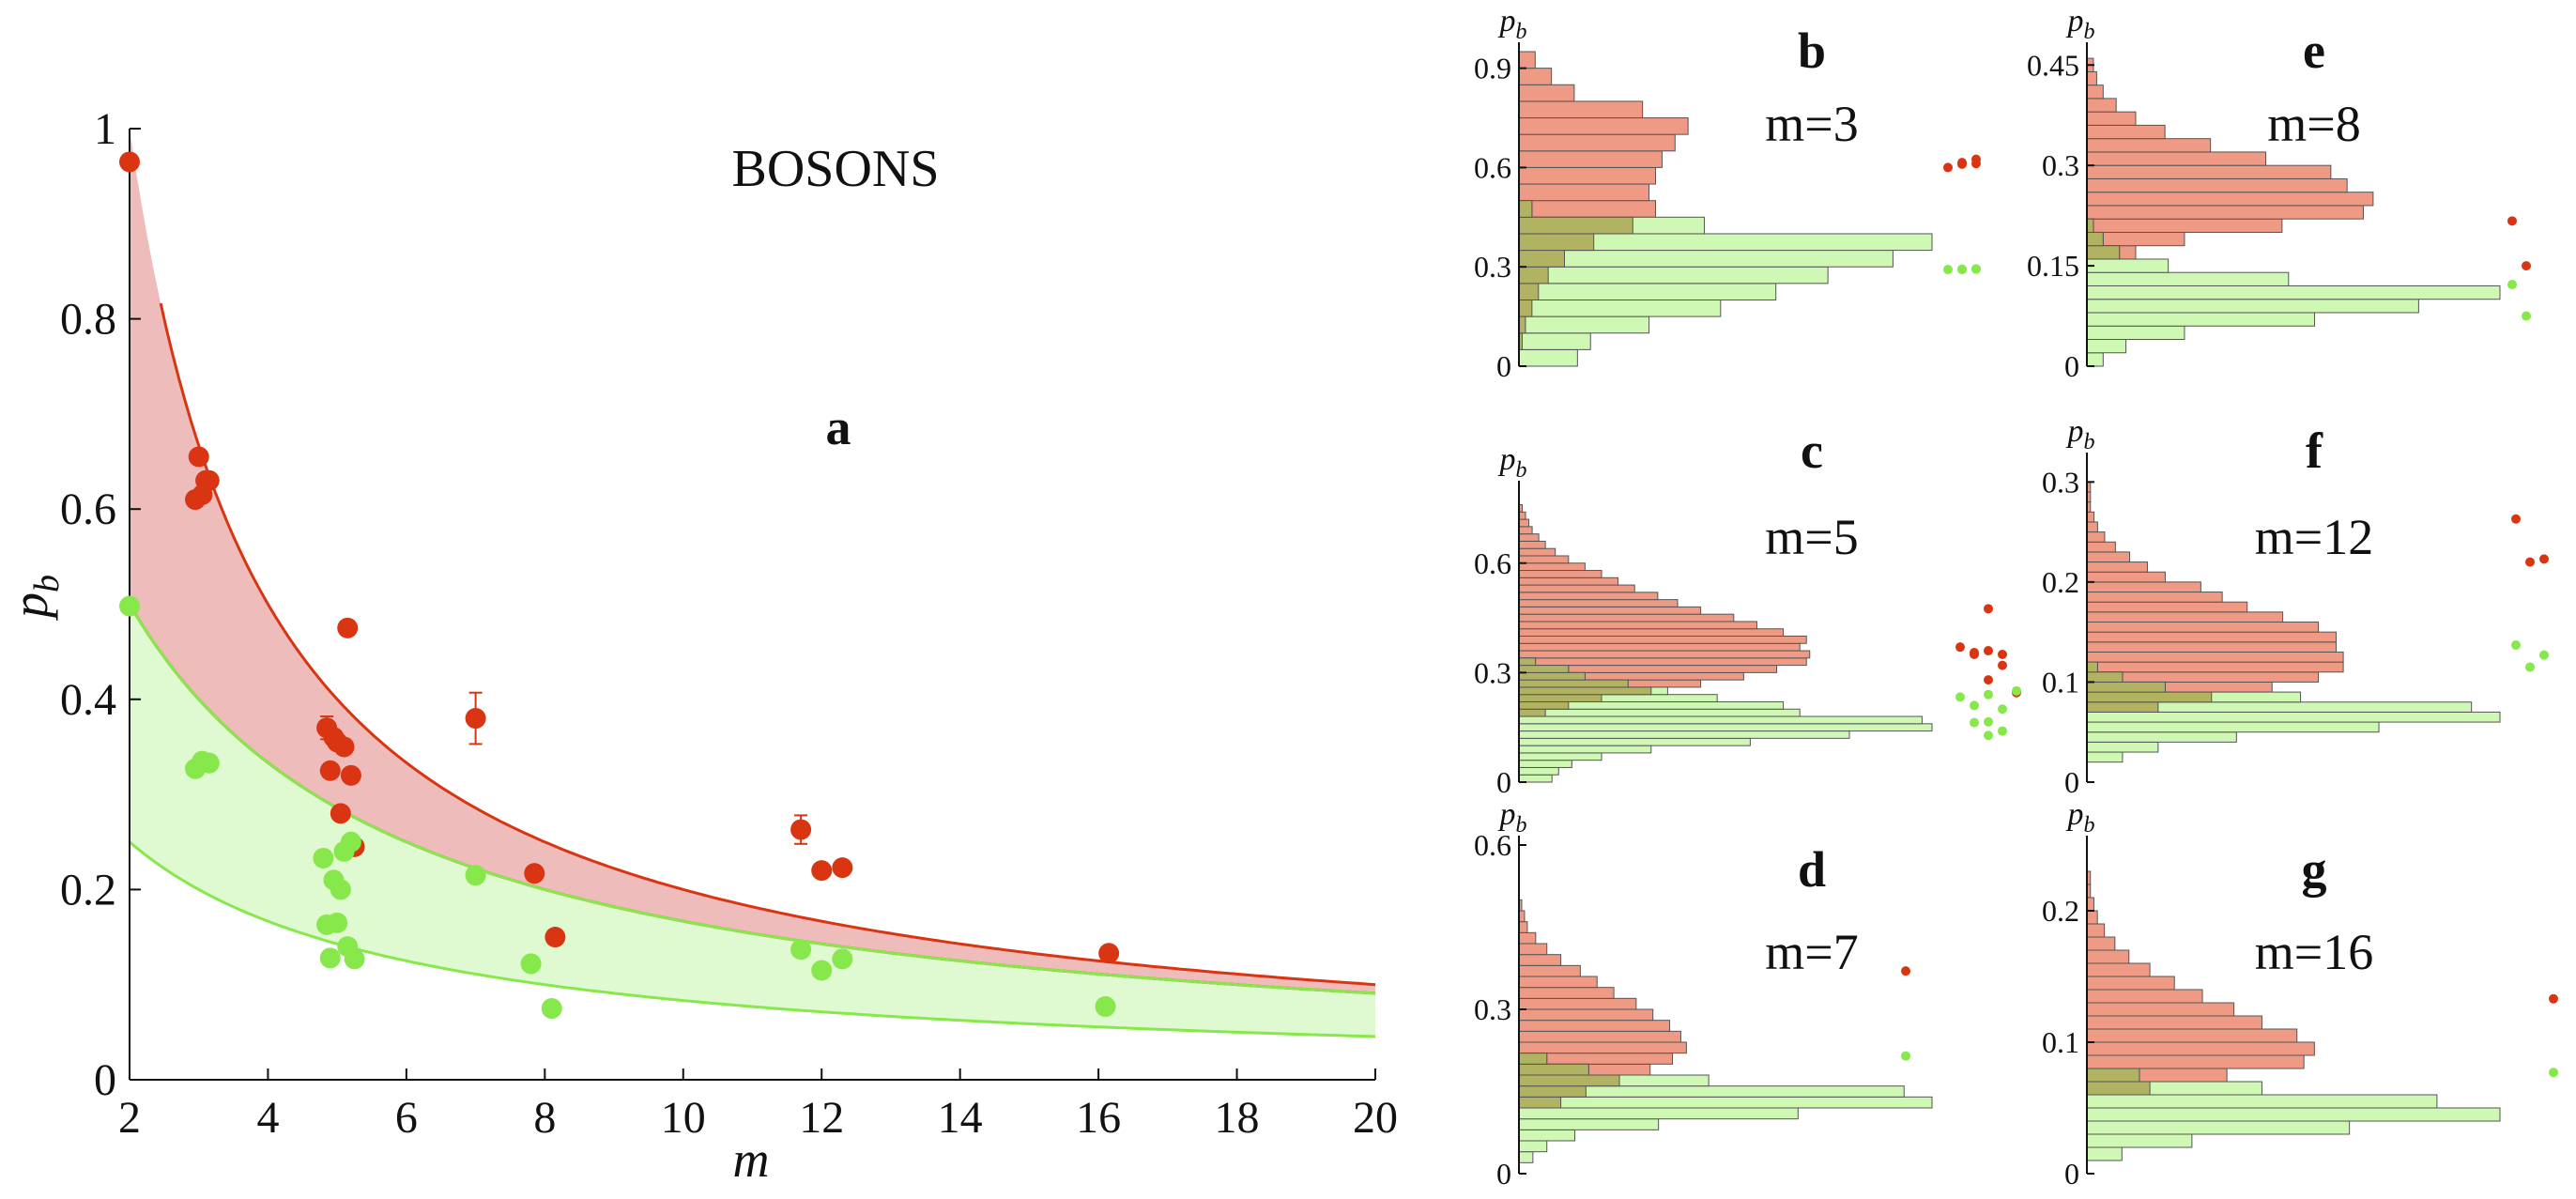 This screenshot has height=1199, width=2576. What do you see at coordinates (1748, 611) in the screenshot?
I see `histogram-panel-c: 0 0.3 0.6 pb c m=5` at bounding box center [1748, 611].